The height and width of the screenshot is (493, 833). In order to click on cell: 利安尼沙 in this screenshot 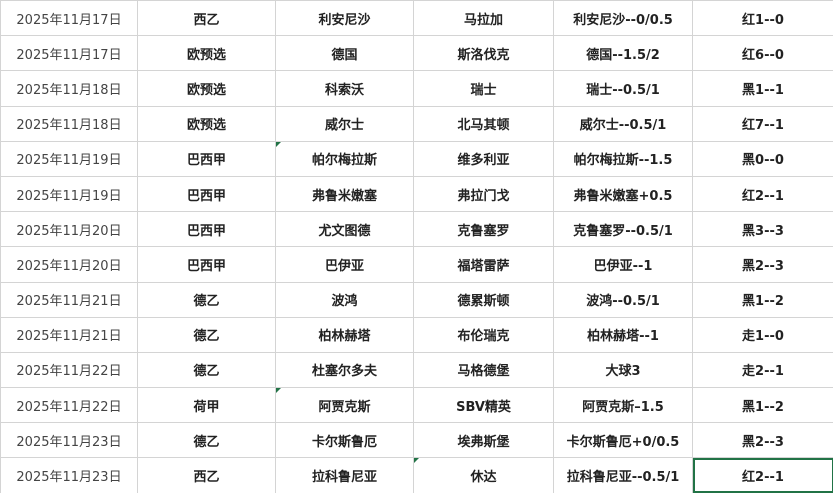, I will do `click(344, 18)`.